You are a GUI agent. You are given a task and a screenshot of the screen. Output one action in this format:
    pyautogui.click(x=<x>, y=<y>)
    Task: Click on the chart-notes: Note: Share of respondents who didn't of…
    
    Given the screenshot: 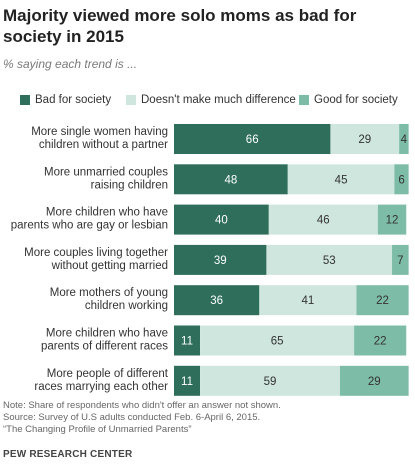 What is the action you would take?
    pyautogui.click(x=142, y=418)
    